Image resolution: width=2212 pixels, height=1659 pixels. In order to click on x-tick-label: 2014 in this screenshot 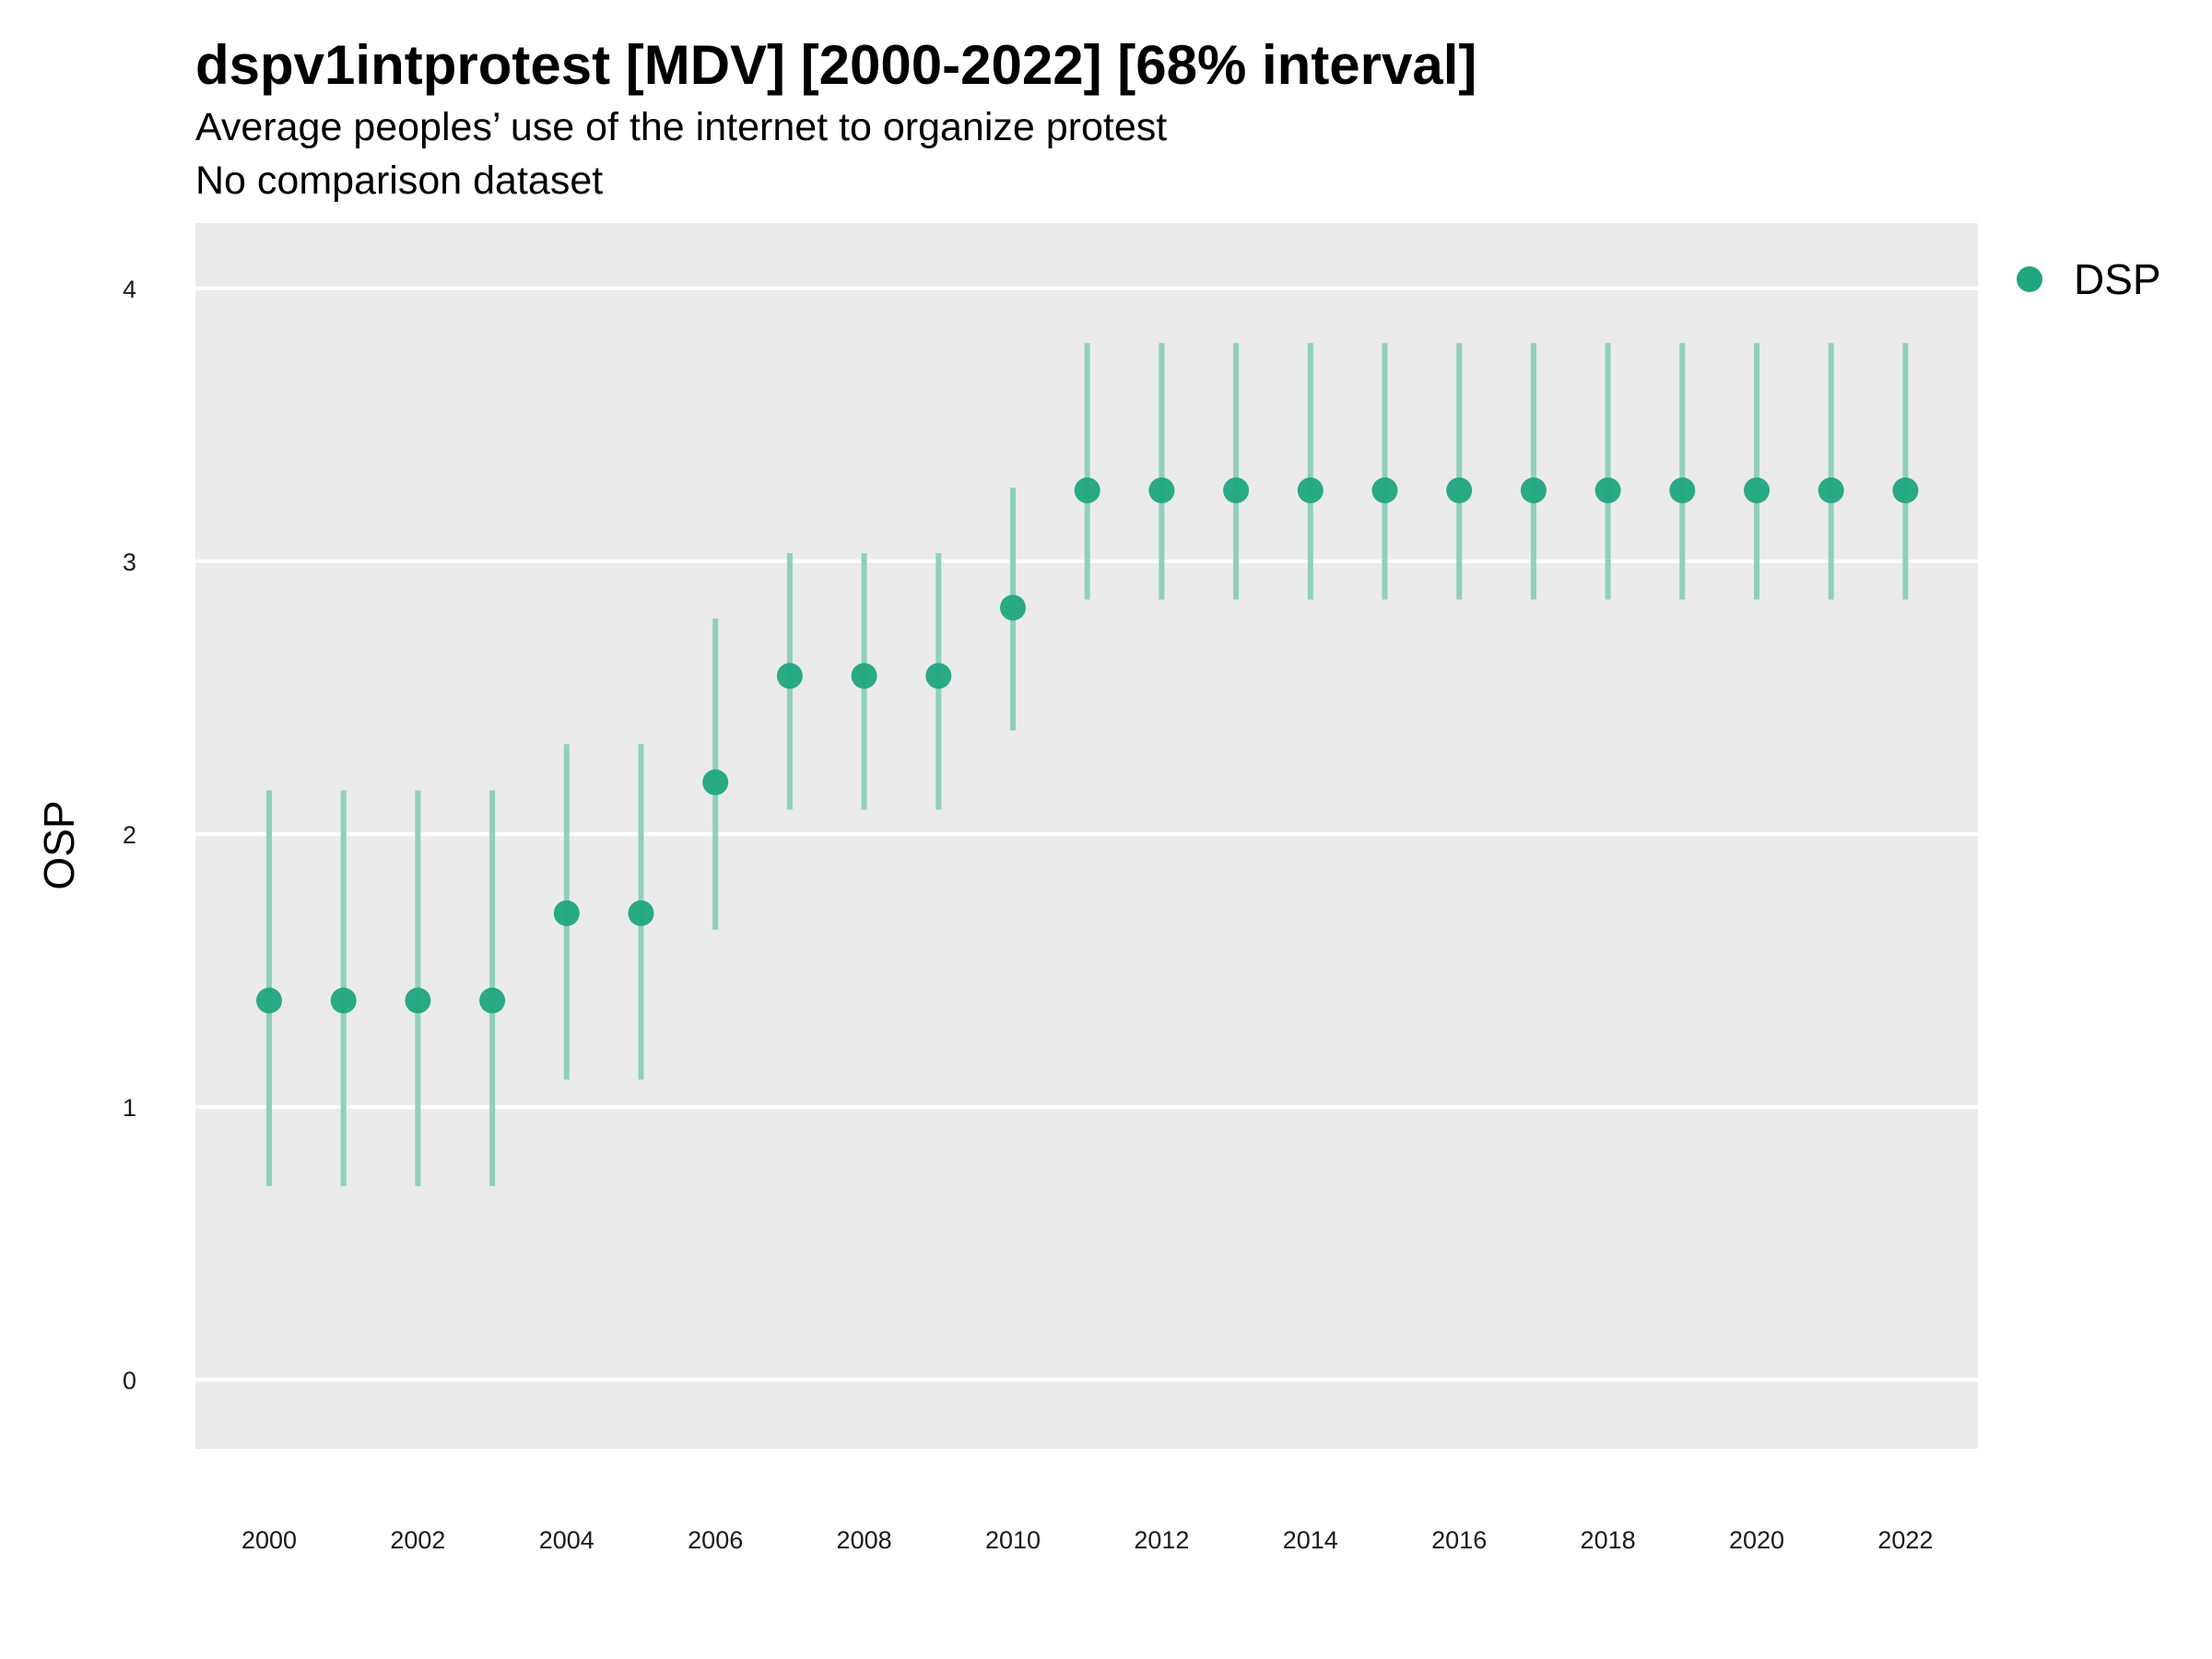, I will do `click(1310, 1540)`.